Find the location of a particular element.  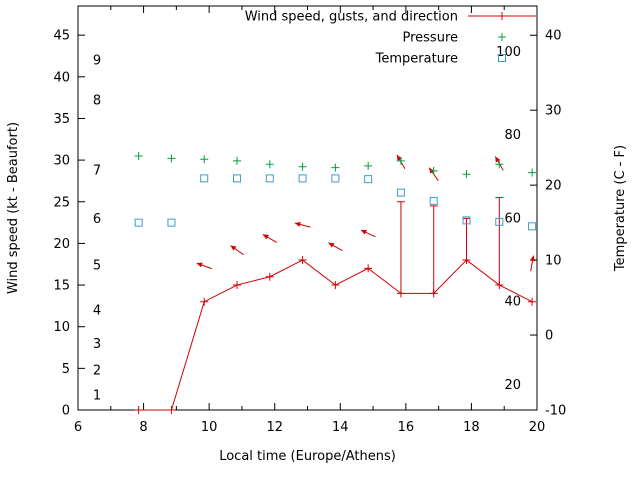

svg-text: Local time (Europe/Athens) is located at coordinates (307, 456).